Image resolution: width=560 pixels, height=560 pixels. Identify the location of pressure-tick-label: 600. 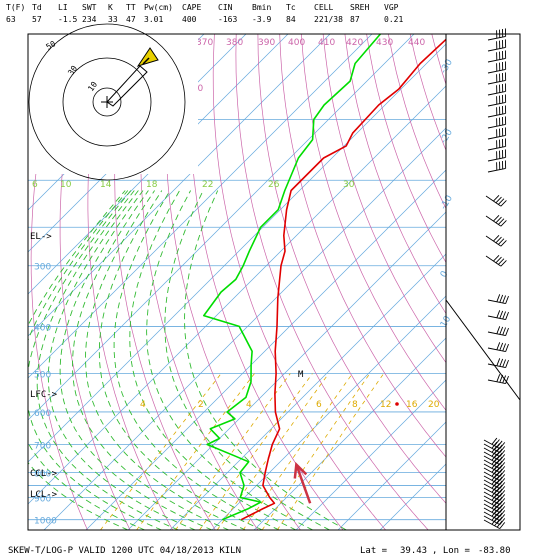
(42, 414).